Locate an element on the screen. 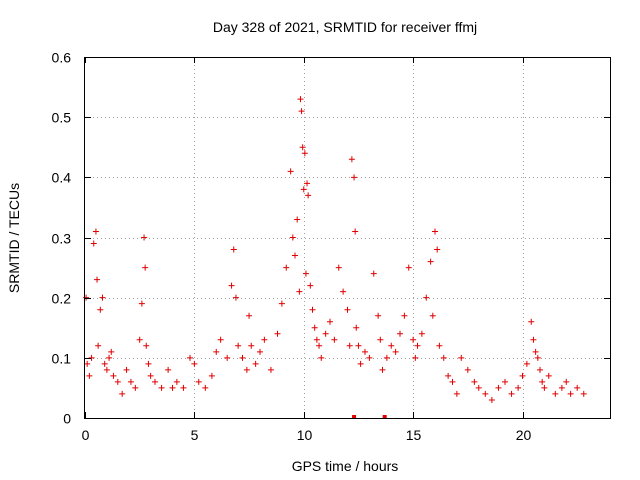  y-tick-label: 0.3 is located at coordinates (62, 239).